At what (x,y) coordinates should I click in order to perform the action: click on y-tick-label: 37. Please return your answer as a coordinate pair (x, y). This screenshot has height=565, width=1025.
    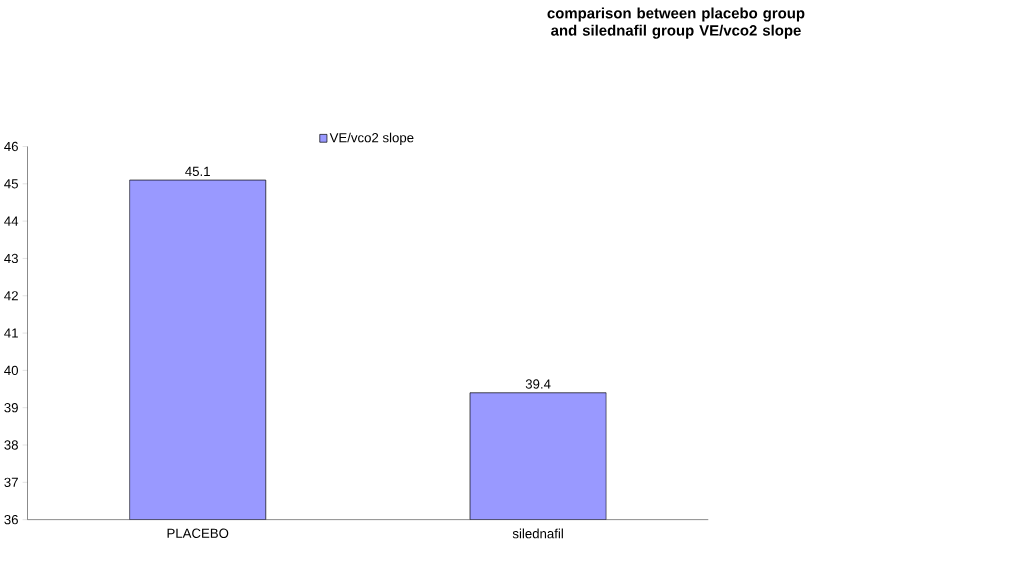
    Looking at the image, I should click on (11, 482).